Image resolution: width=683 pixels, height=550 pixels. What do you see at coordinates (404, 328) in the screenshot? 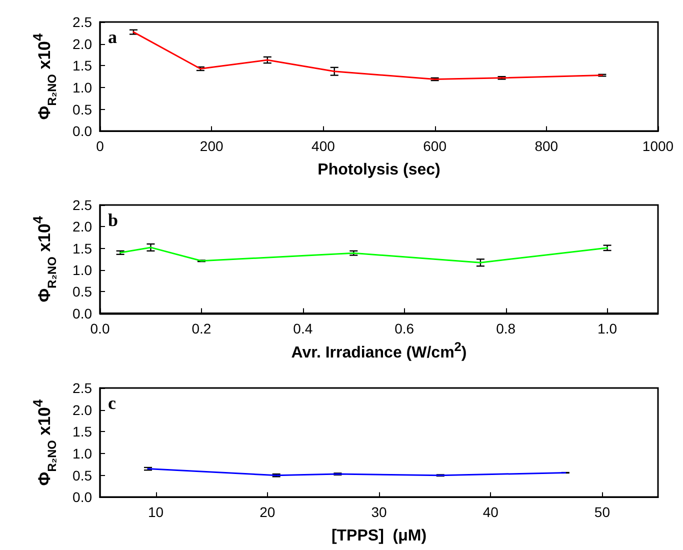
I see `x-tick-label: 0.6` at bounding box center [404, 328].